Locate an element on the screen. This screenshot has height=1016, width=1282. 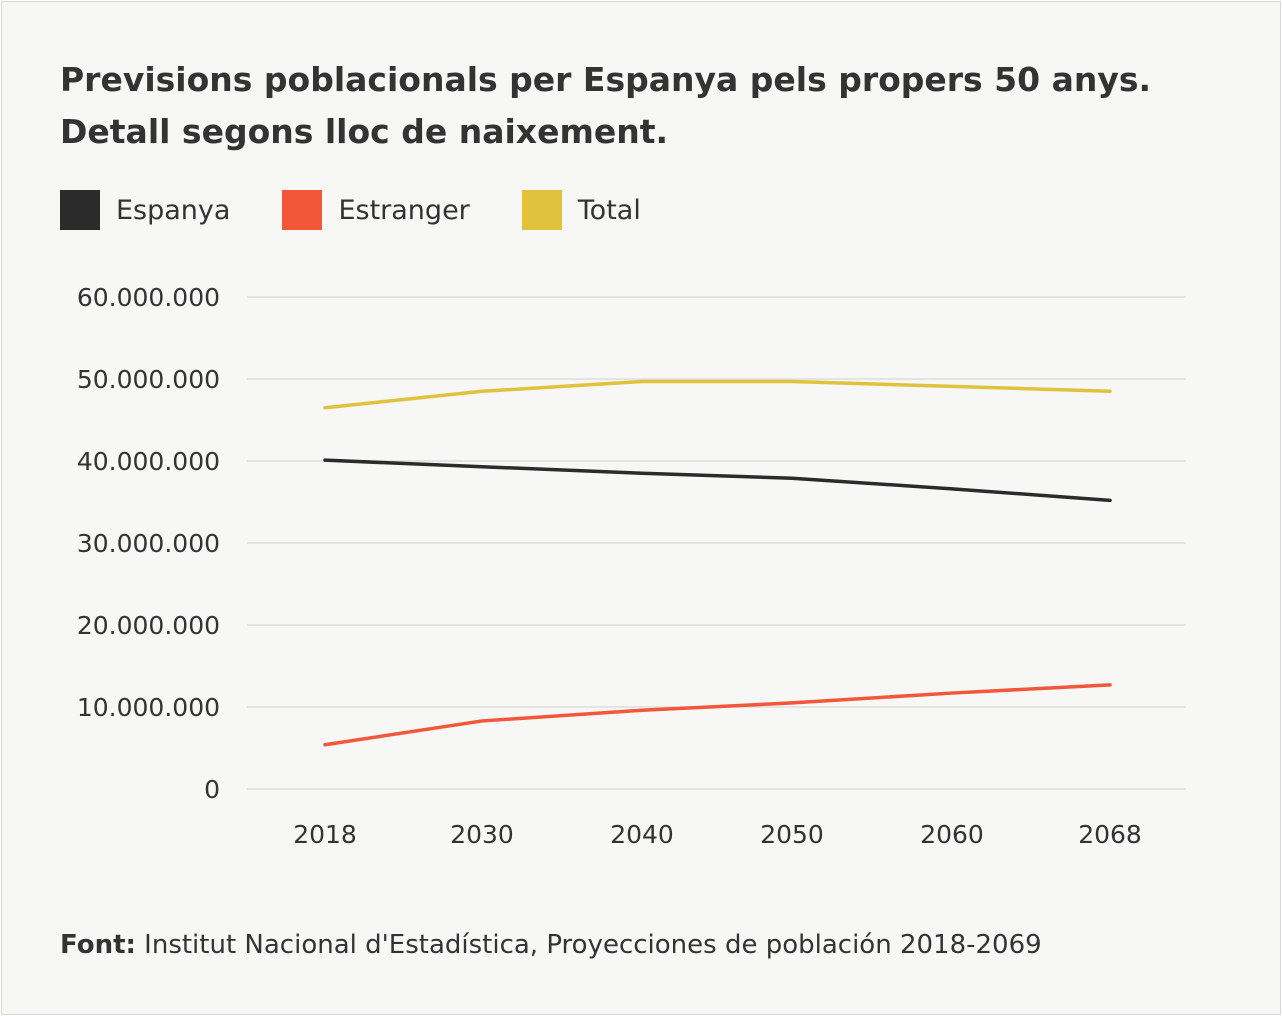
x-tick-label: 2040 is located at coordinates (642, 834).